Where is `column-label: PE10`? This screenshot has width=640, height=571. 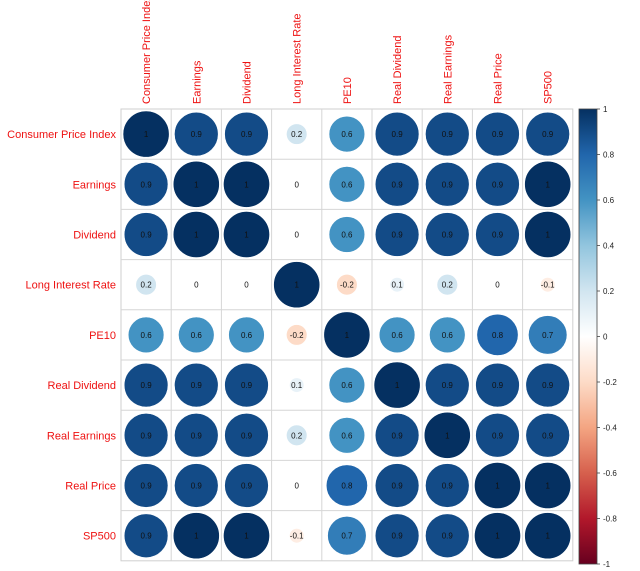 column-label: PE10 is located at coordinates (348, 90).